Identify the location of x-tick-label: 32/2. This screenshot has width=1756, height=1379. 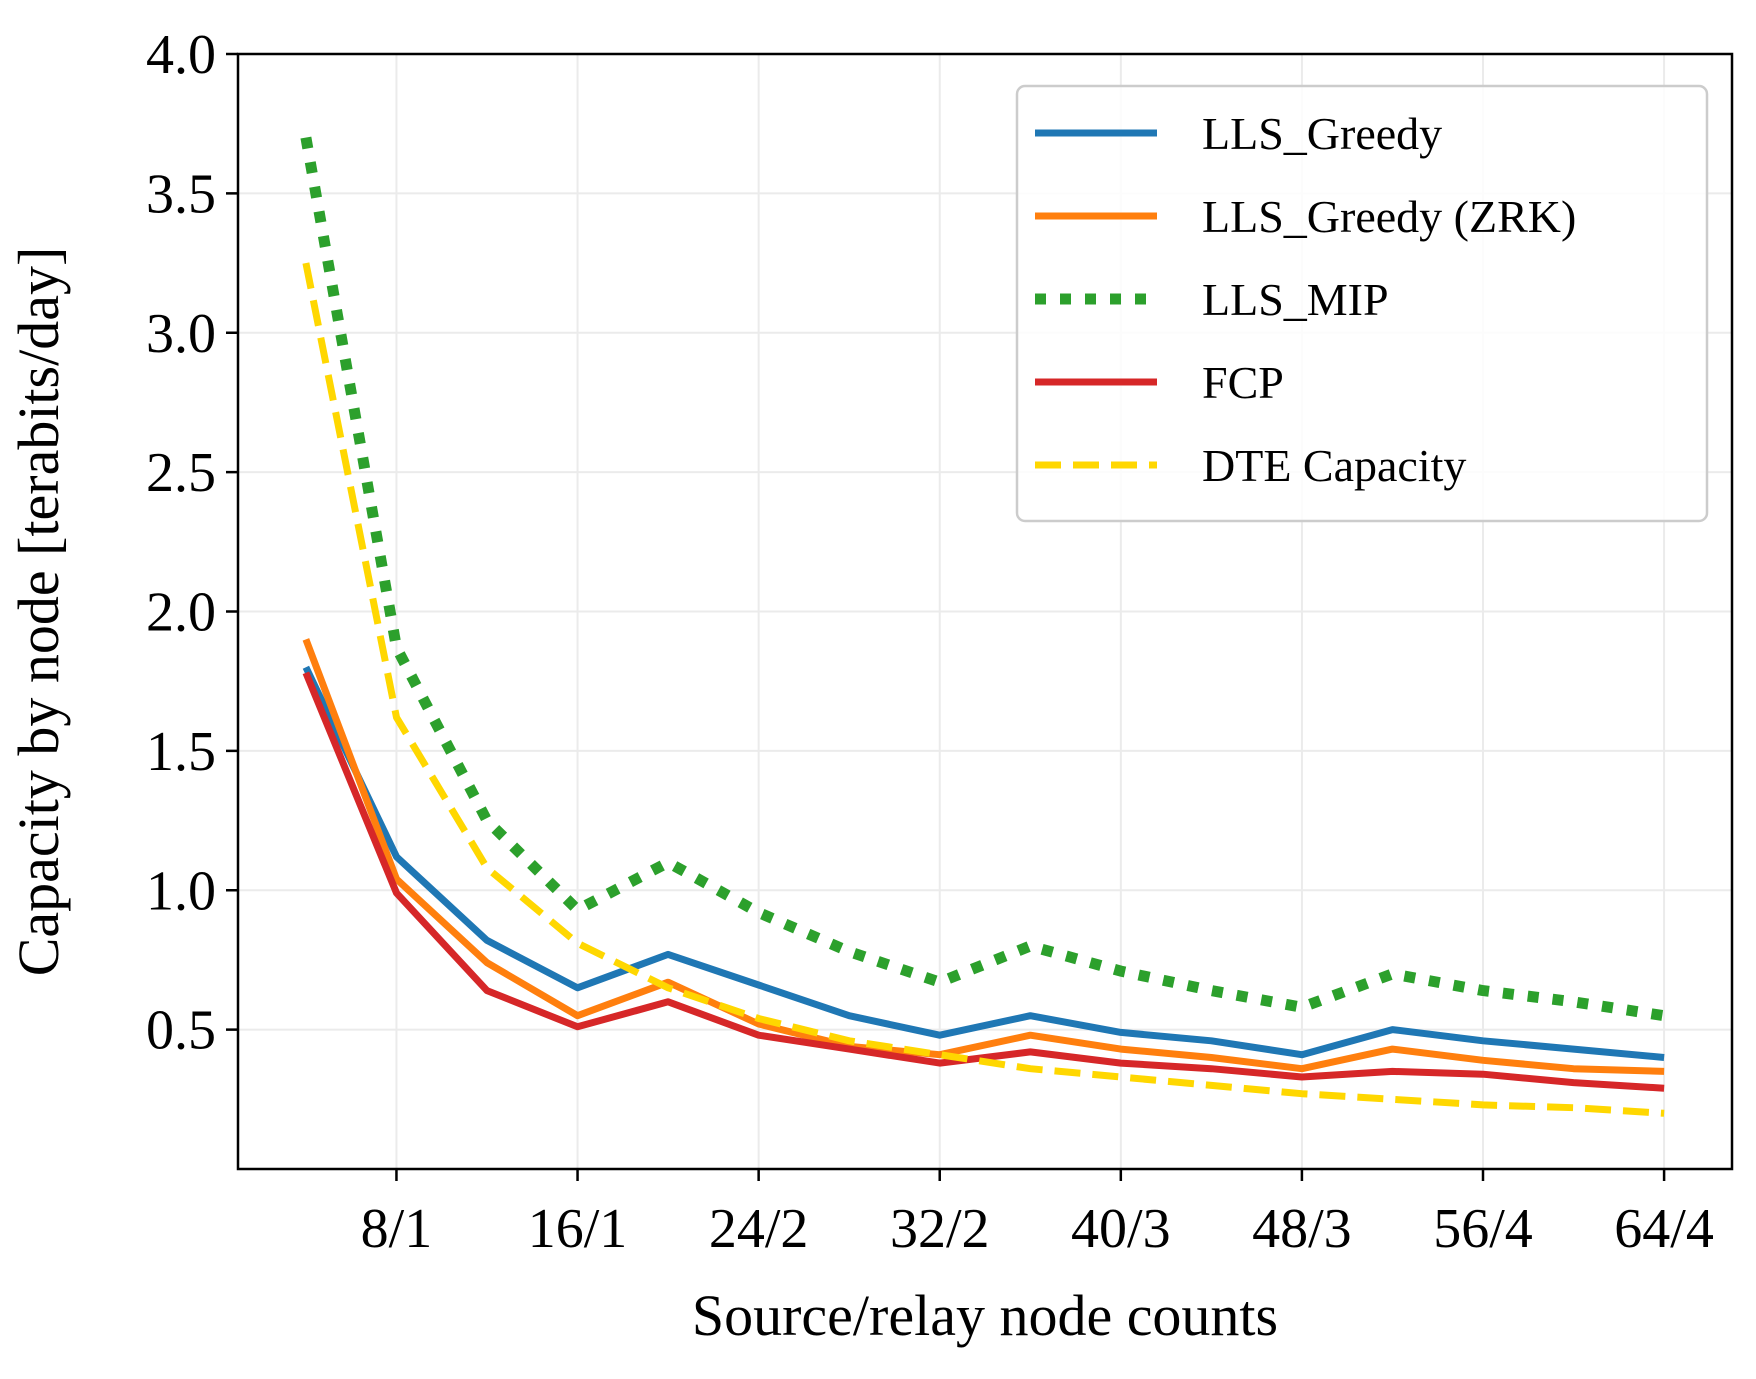
(940, 1229).